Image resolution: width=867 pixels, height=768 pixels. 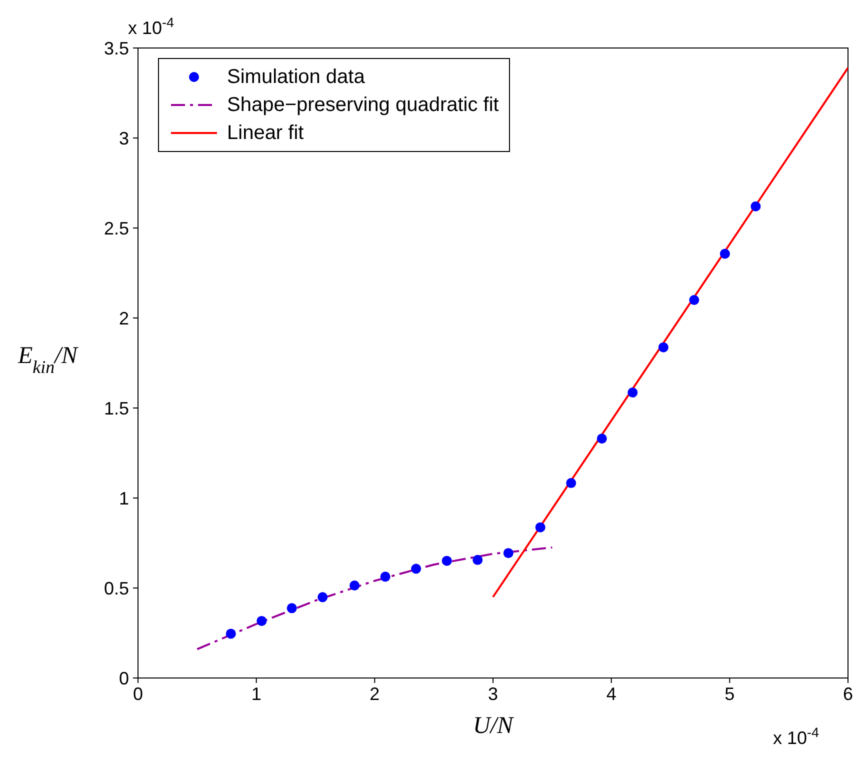 What do you see at coordinates (116, 48) in the screenshot?
I see `y-tick-label: 3.5` at bounding box center [116, 48].